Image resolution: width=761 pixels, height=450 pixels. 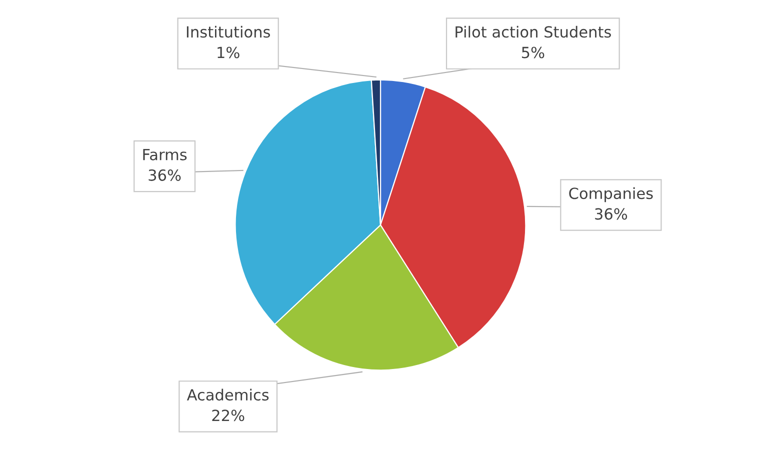 What do you see at coordinates (229, 52) in the screenshot?
I see `data-label: 1%` at bounding box center [229, 52].